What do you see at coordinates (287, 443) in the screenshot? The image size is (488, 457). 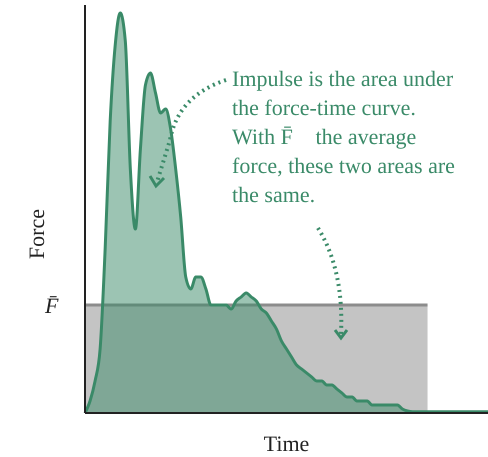 I see `x-axis-title: Time` at bounding box center [287, 443].